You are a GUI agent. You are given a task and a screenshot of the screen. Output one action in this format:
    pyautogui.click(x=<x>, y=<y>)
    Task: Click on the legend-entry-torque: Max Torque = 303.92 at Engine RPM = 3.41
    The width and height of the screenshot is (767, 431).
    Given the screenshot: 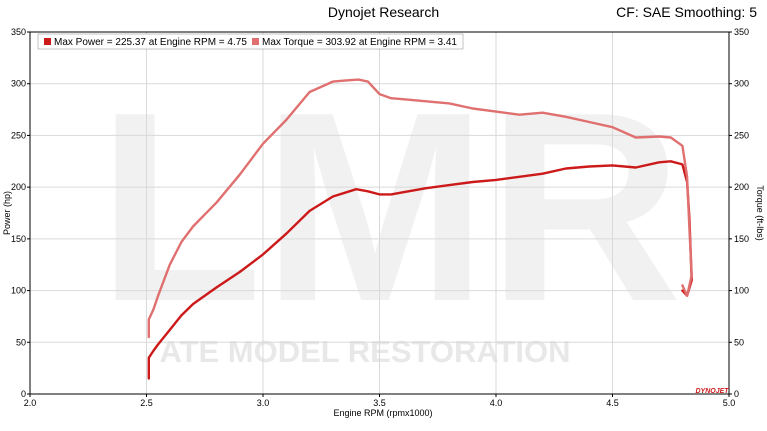 What is the action you would take?
    pyautogui.click(x=359, y=42)
    